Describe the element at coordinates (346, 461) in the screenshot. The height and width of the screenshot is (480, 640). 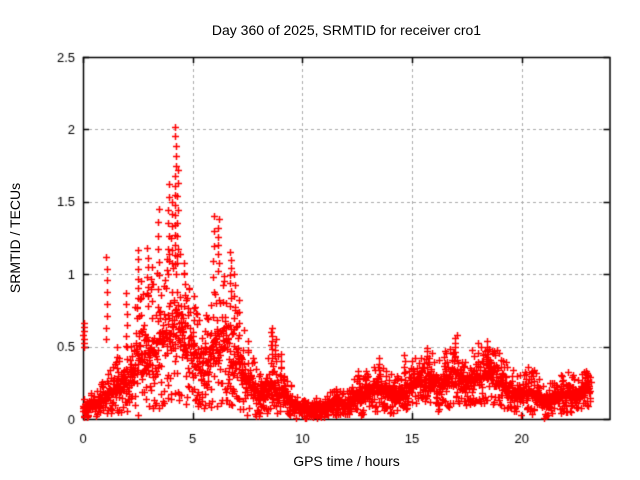
I see `x-axis-label: GPS time / hours` at that location.